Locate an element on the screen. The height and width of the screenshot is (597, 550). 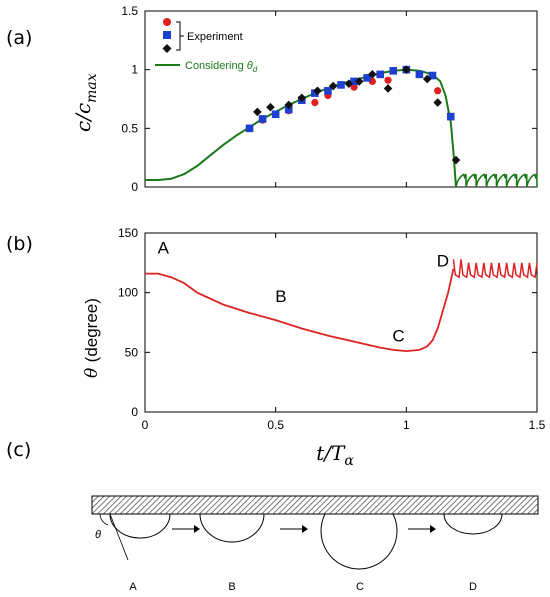
chart-a-plot-area is located at coordinates (341, 126).